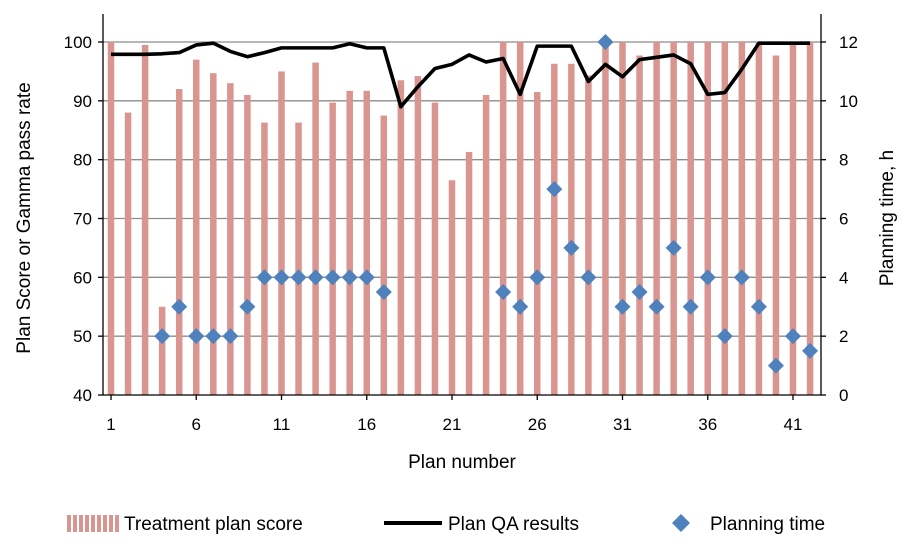  I want to click on x-tick-label: 21, so click(452, 424).